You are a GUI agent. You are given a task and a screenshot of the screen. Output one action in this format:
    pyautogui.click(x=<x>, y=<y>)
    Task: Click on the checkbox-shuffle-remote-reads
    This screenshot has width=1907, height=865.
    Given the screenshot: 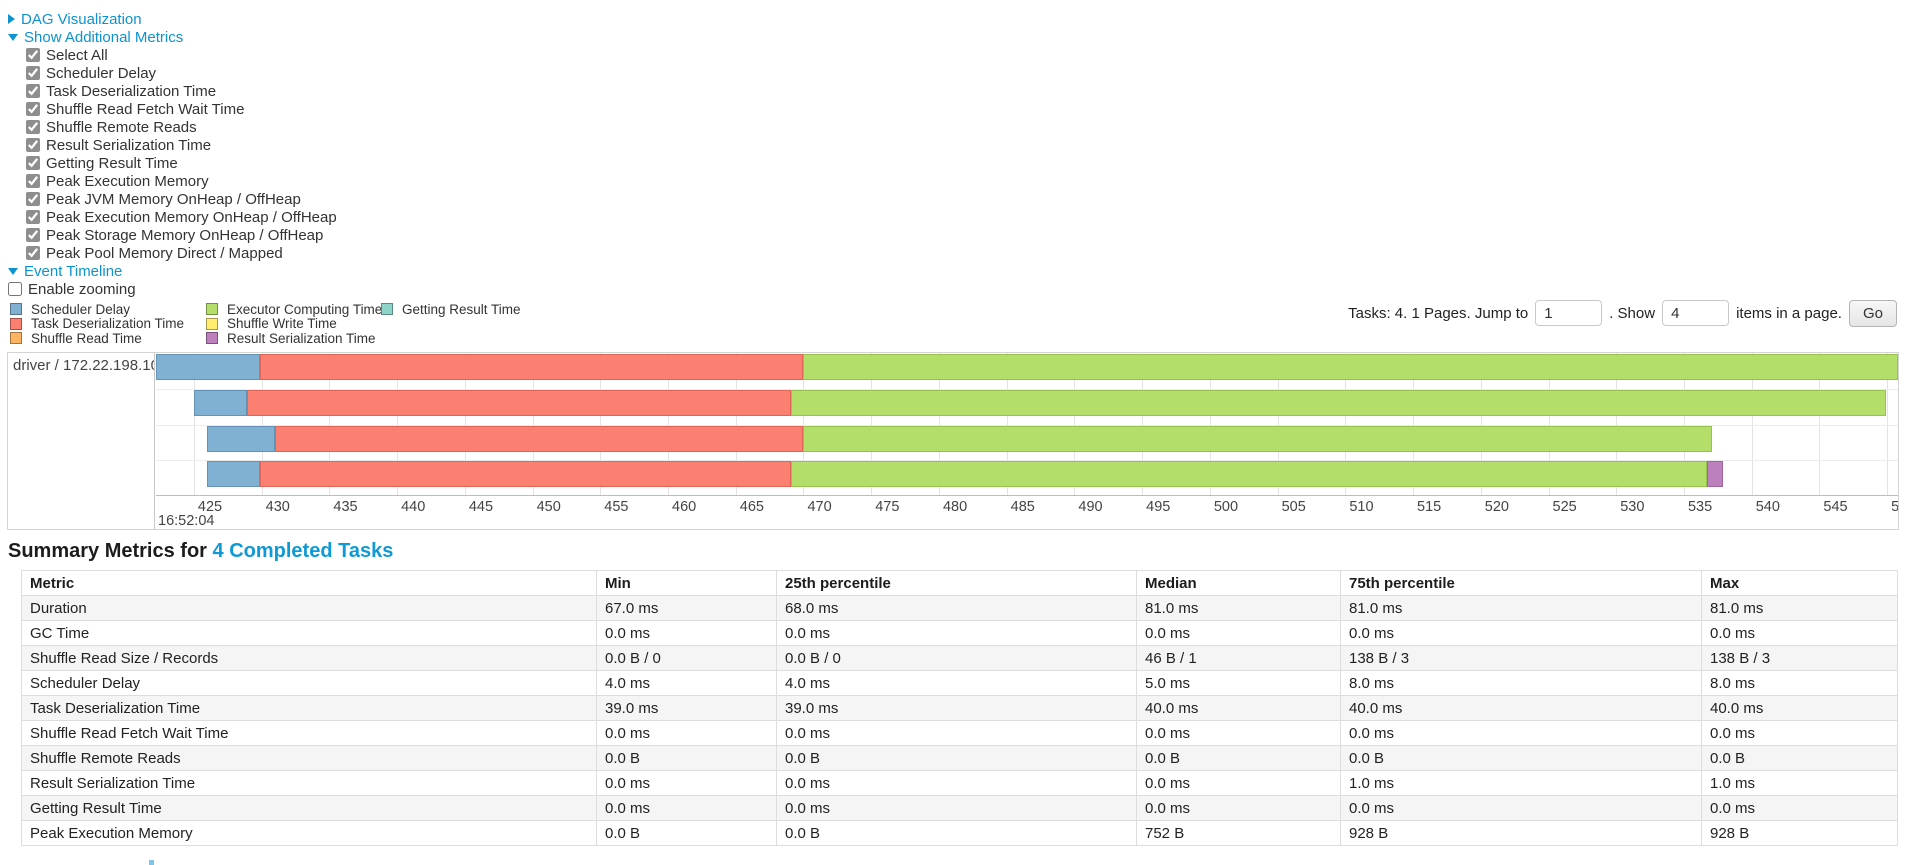 What is the action you would take?
    pyautogui.click(x=33, y=127)
    